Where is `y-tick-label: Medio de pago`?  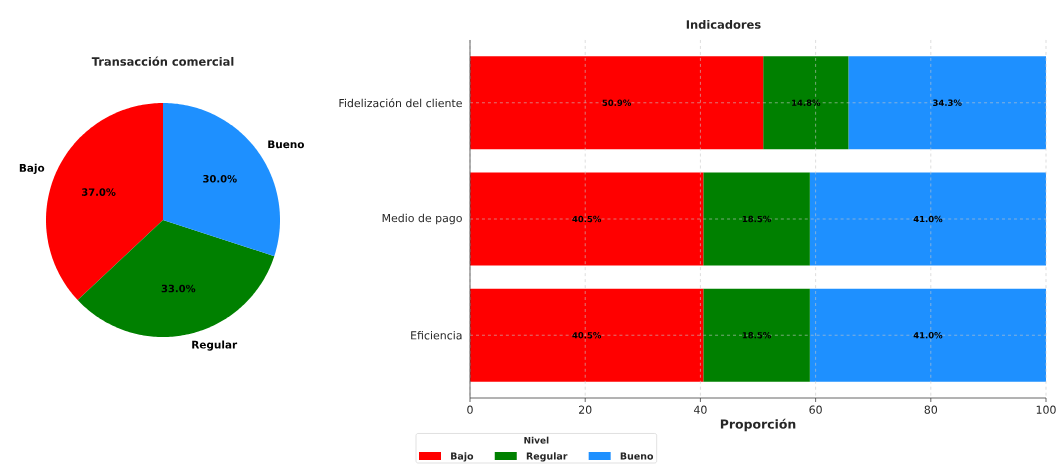
y-tick-label: Medio de pago is located at coordinates (422, 219).